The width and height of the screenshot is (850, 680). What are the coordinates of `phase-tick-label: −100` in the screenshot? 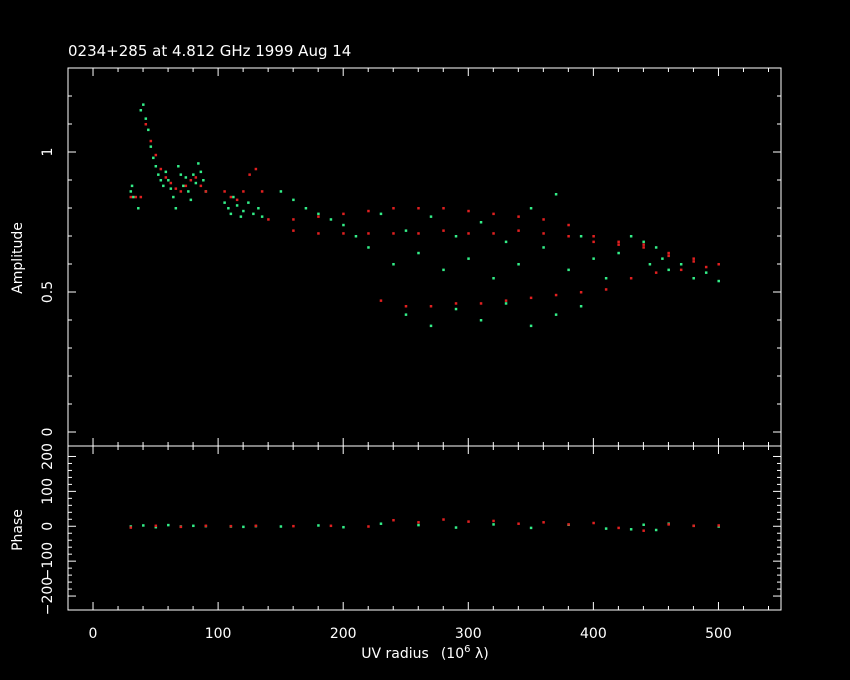 It's located at (48, 561).